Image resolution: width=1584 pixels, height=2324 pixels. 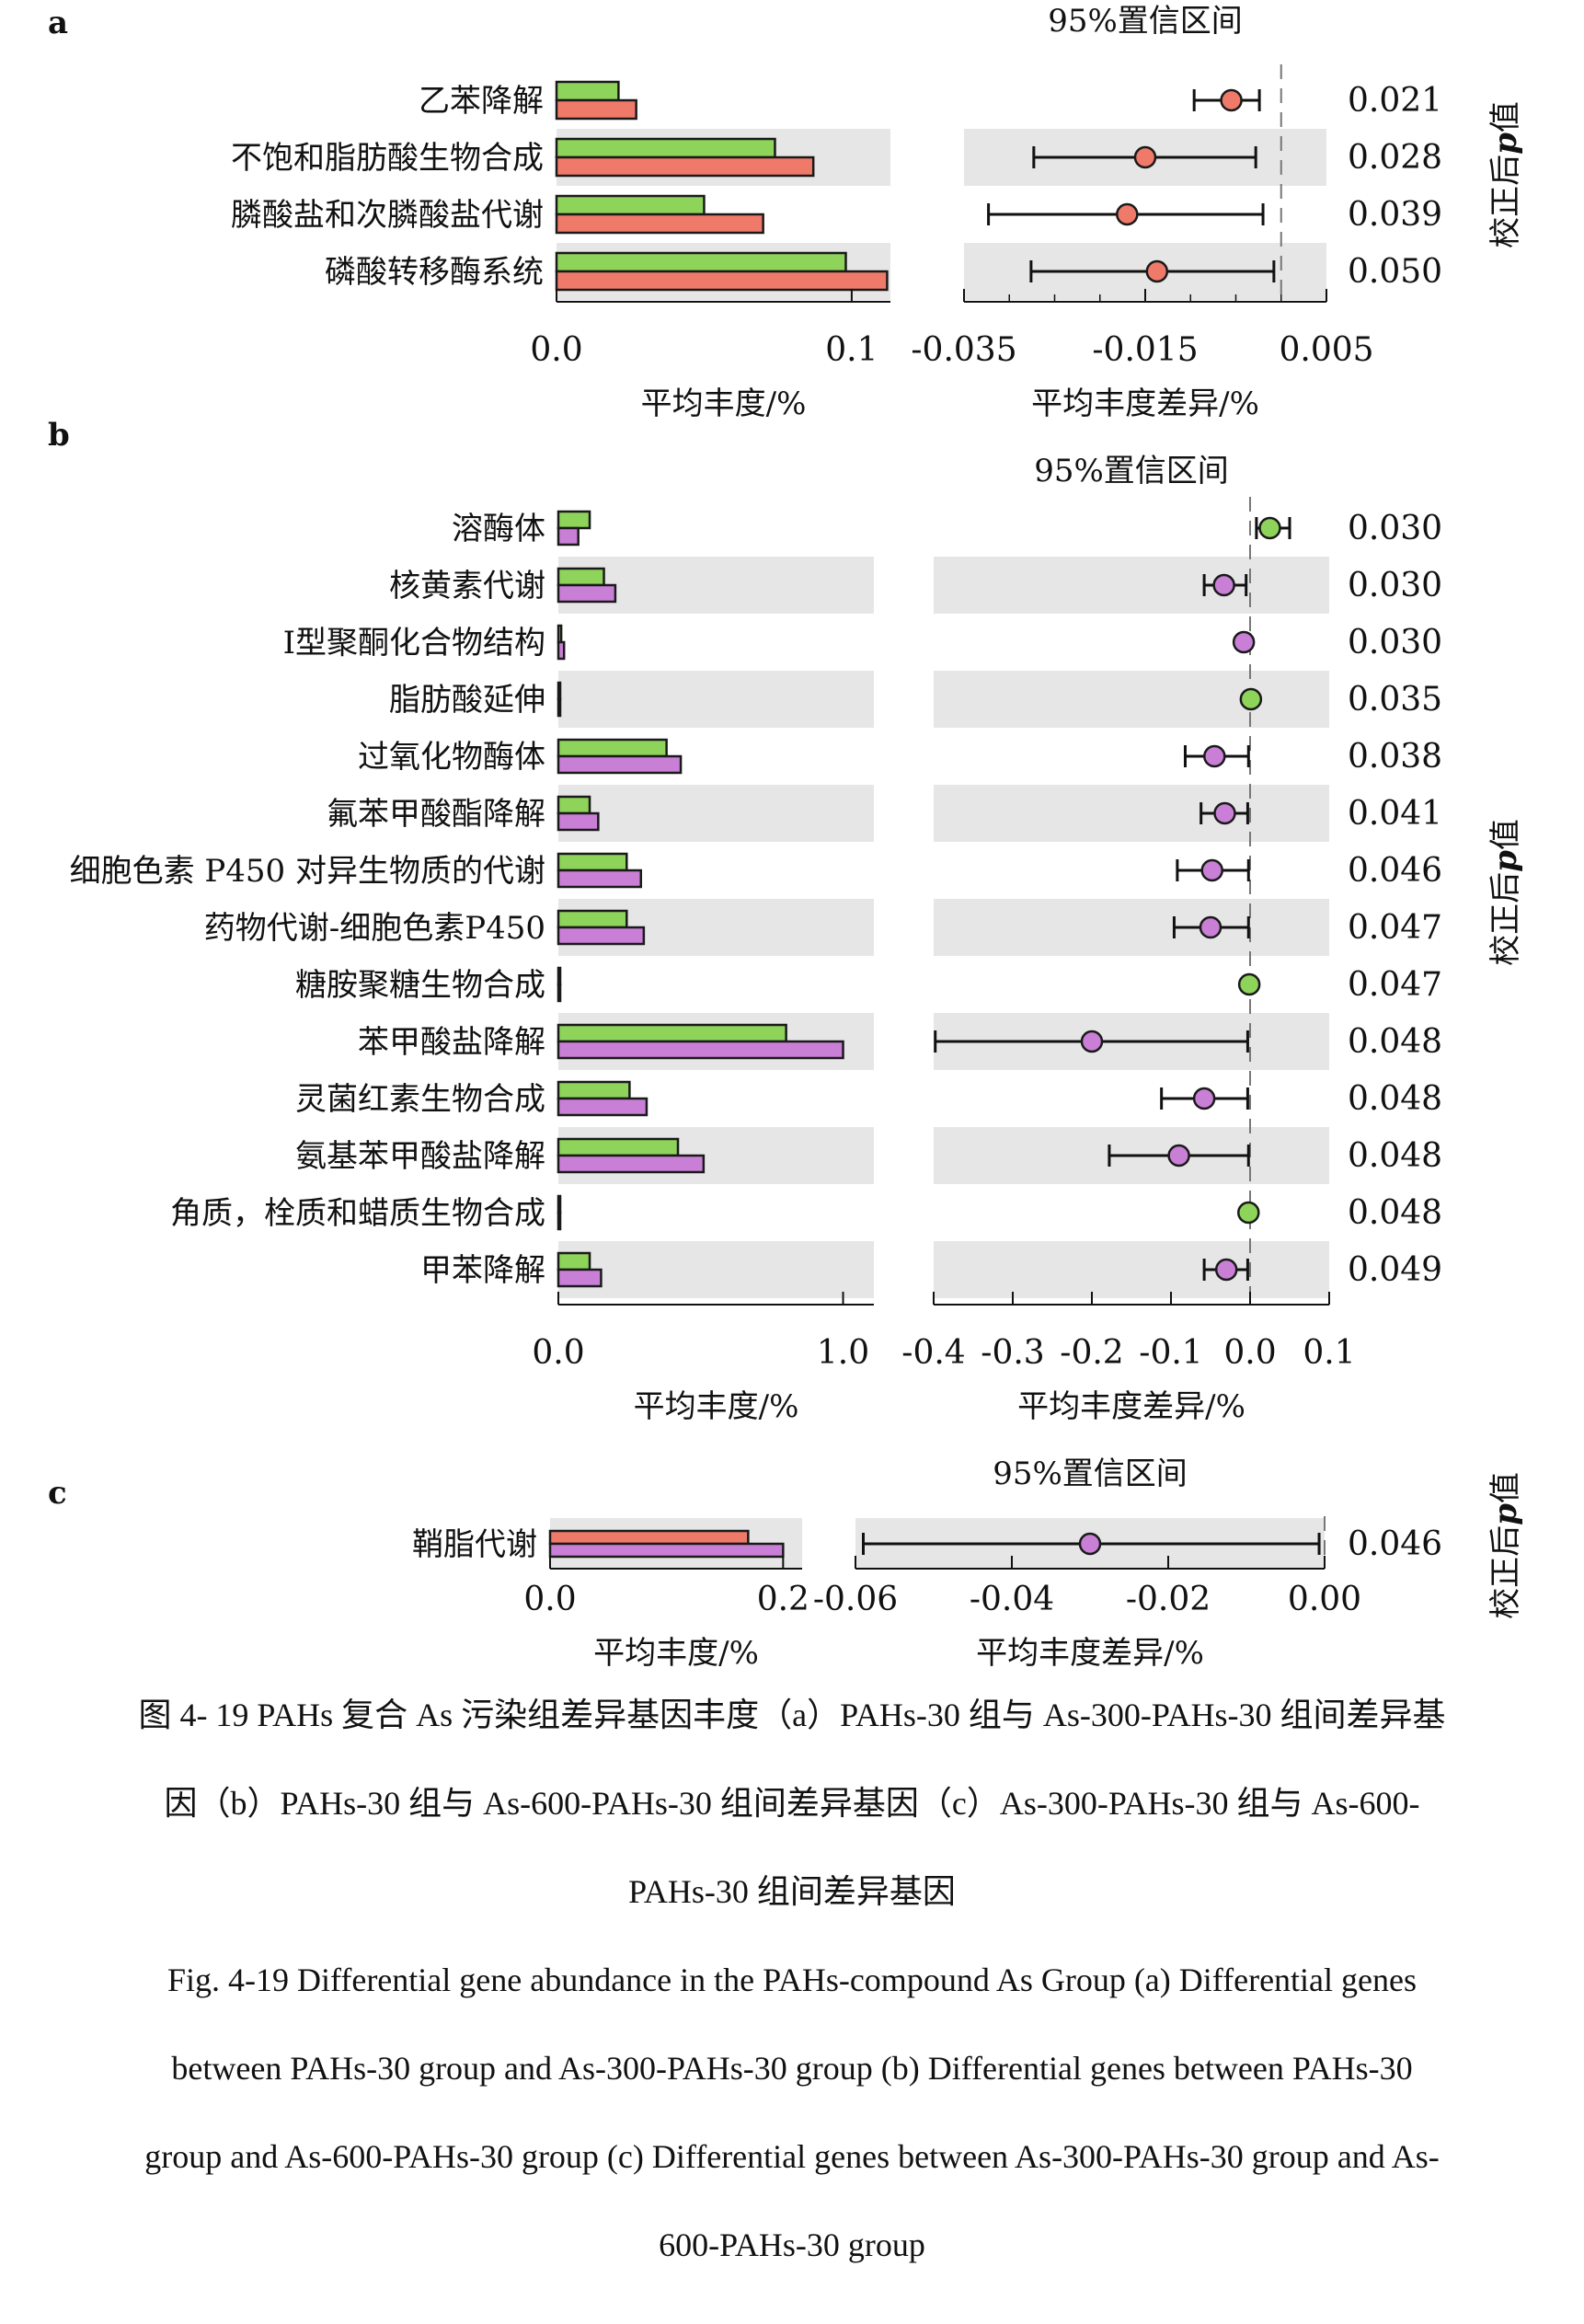 I want to click on panel-a-bar-tick-label: 0.0, so click(x=556, y=350).